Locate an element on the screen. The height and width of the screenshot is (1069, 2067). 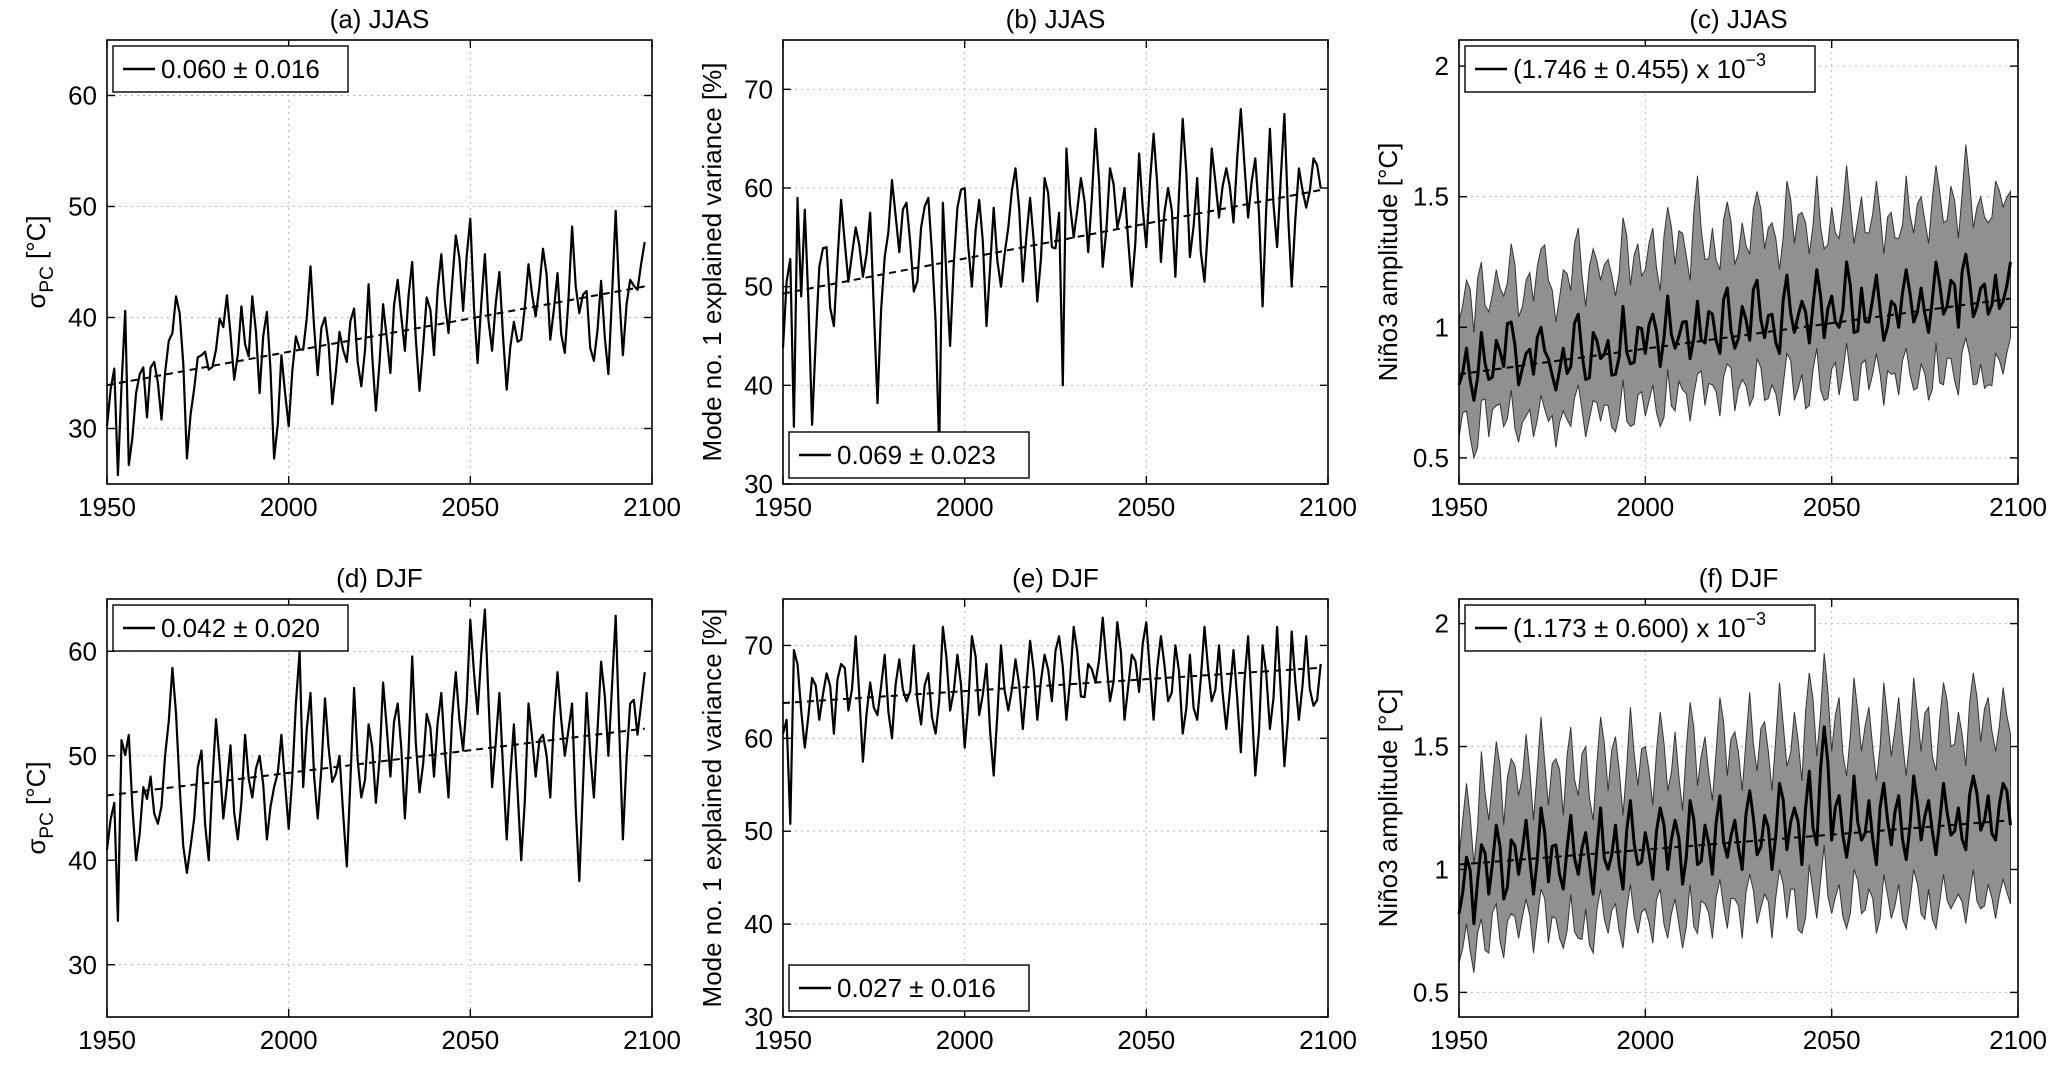
legend: (1.173 ± 0.600) x 10−3 is located at coordinates (1640, 628).